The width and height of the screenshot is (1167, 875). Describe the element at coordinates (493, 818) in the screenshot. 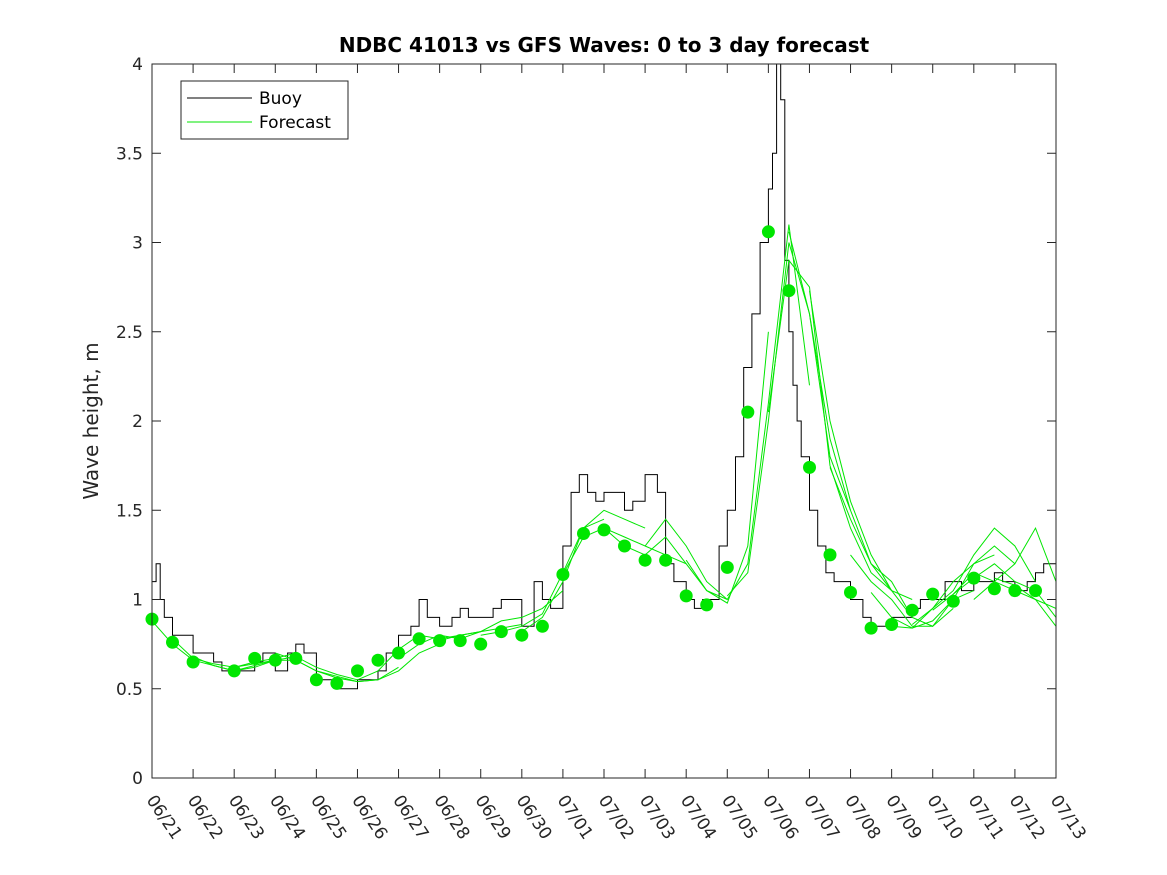

I see `x-tick-label: 06/29` at that location.